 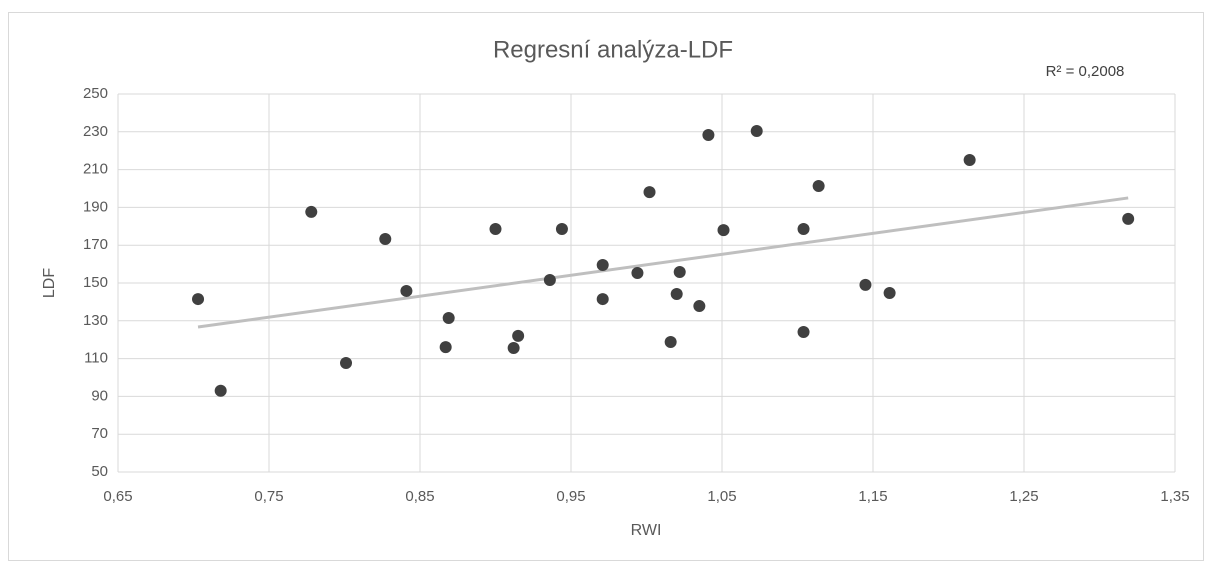 What do you see at coordinates (95, 131) in the screenshot?
I see `y-tick-label: 230` at bounding box center [95, 131].